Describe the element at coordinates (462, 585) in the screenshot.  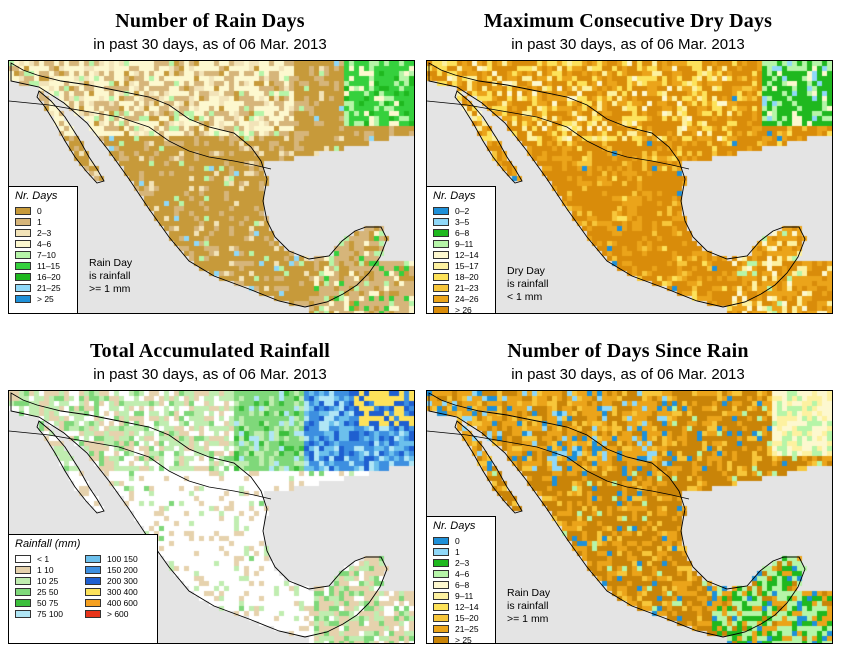
I see `legend-label: 6–8` at that location.